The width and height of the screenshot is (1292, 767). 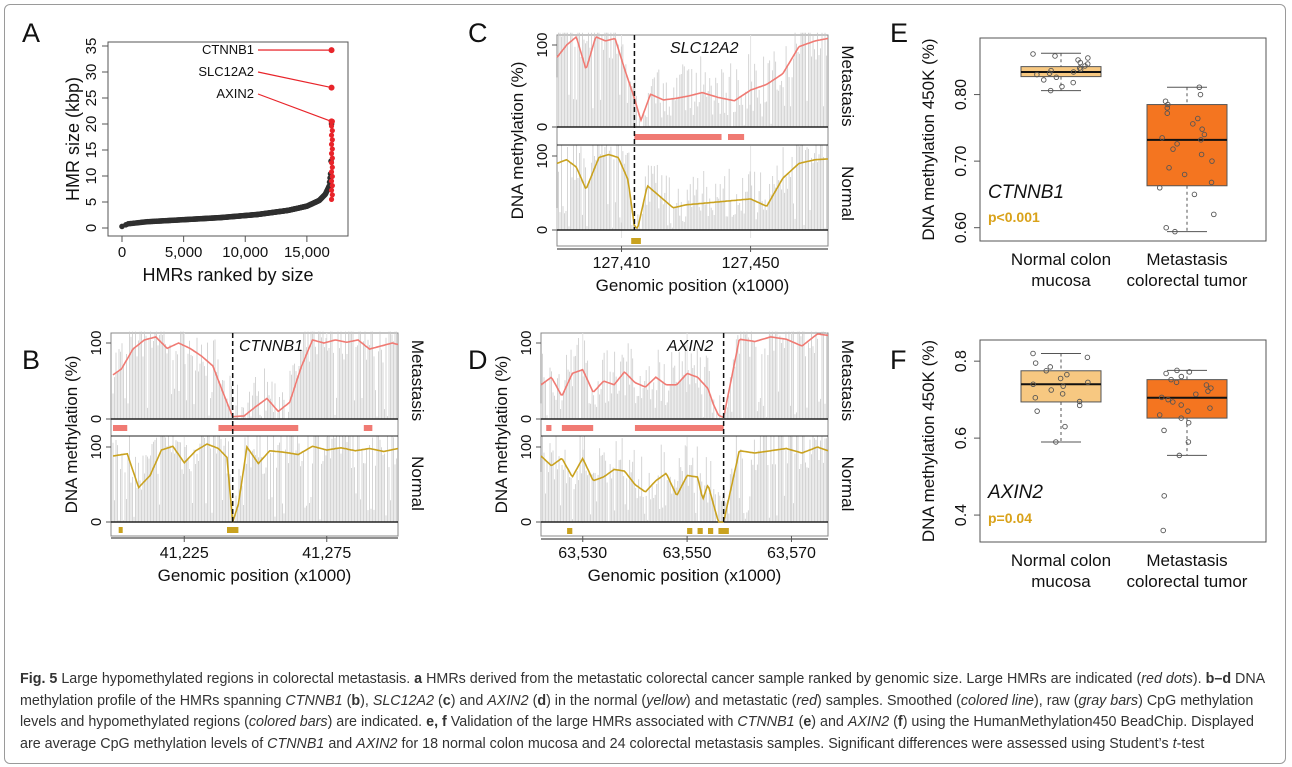 I want to click on y-tick-label: 35, so click(x=91, y=46).